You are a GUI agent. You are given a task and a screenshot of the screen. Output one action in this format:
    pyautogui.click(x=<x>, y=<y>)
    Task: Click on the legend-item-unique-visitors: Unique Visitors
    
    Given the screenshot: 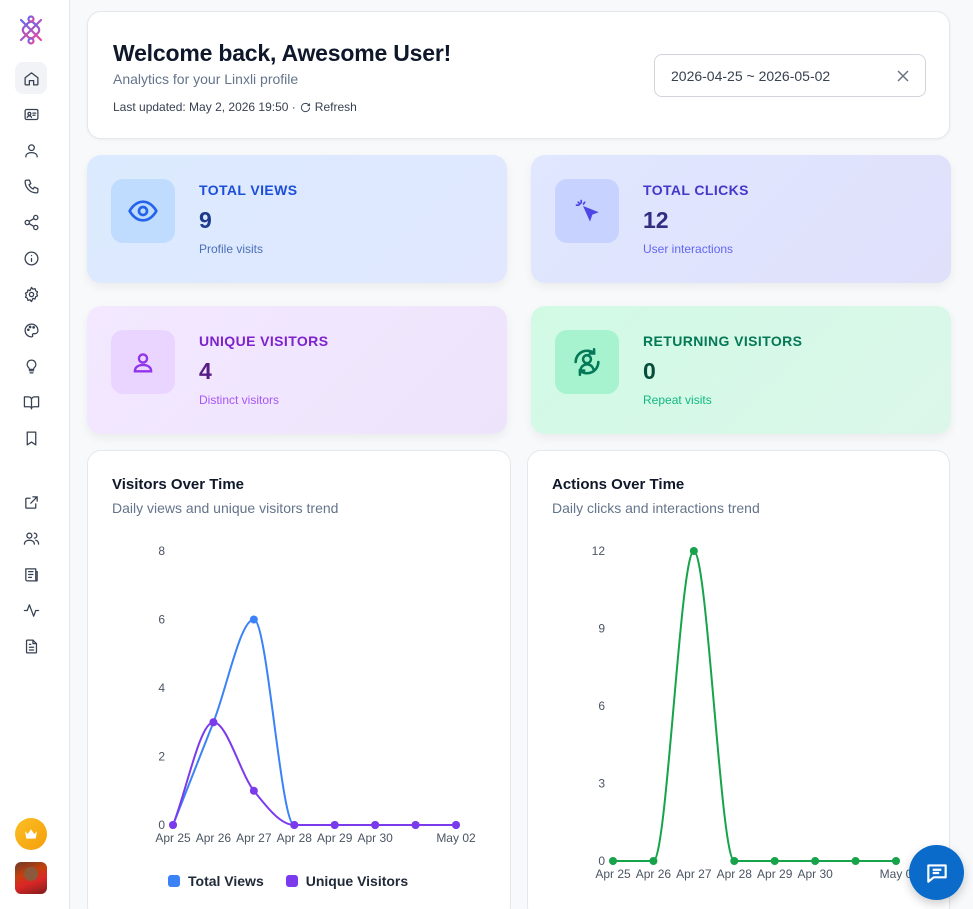 What is the action you would take?
    pyautogui.click(x=346, y=881)
    